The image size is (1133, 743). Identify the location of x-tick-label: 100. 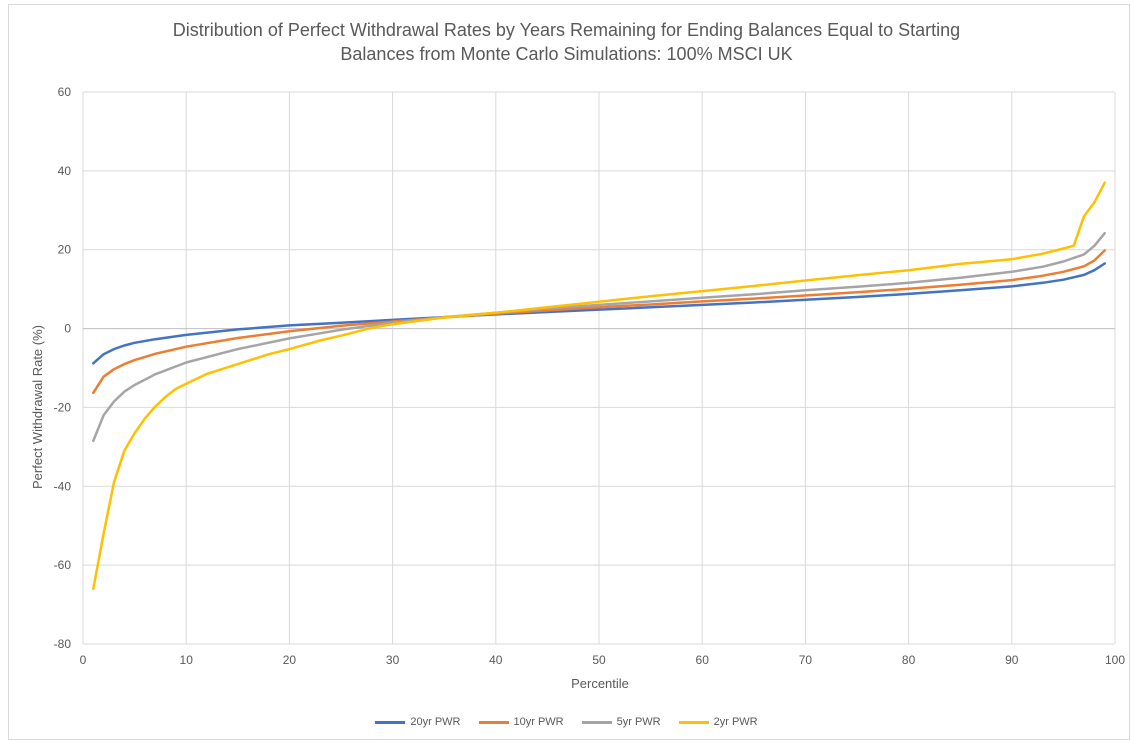
(1115, 660).